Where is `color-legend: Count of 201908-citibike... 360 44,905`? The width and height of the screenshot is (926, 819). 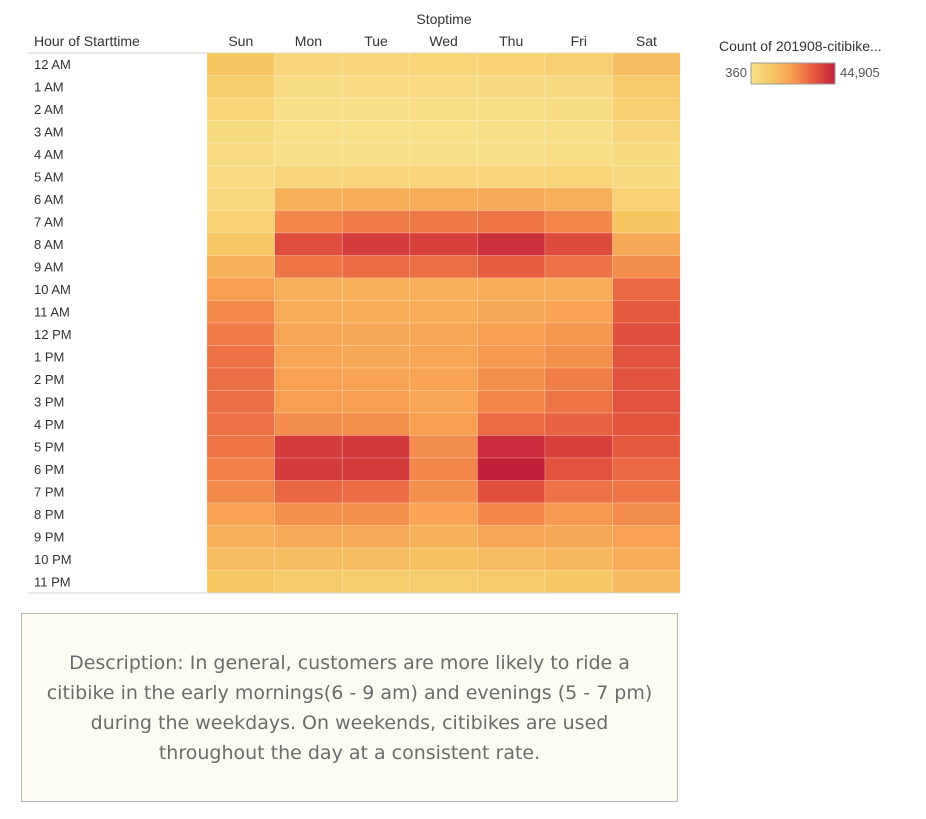
color-legend: Count of 201908-citibike... 360 44,905 is located at coordinates (800, 61).